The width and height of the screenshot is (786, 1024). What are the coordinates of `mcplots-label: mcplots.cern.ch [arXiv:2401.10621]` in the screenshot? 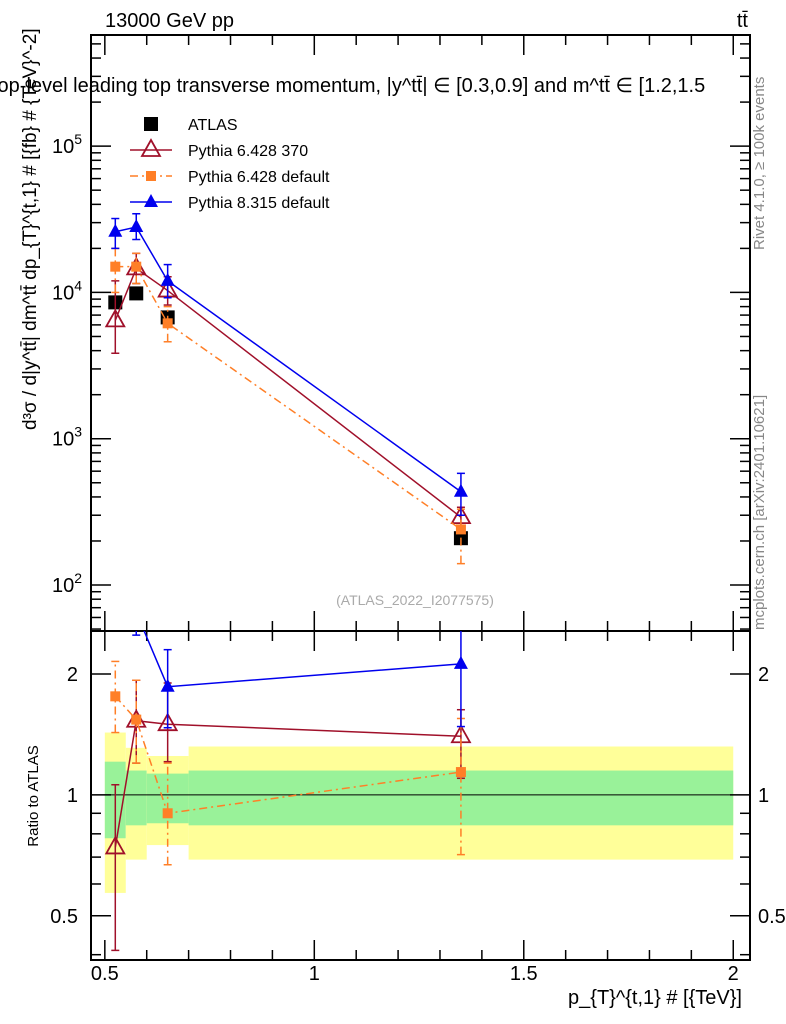 It's located at (759, 512).